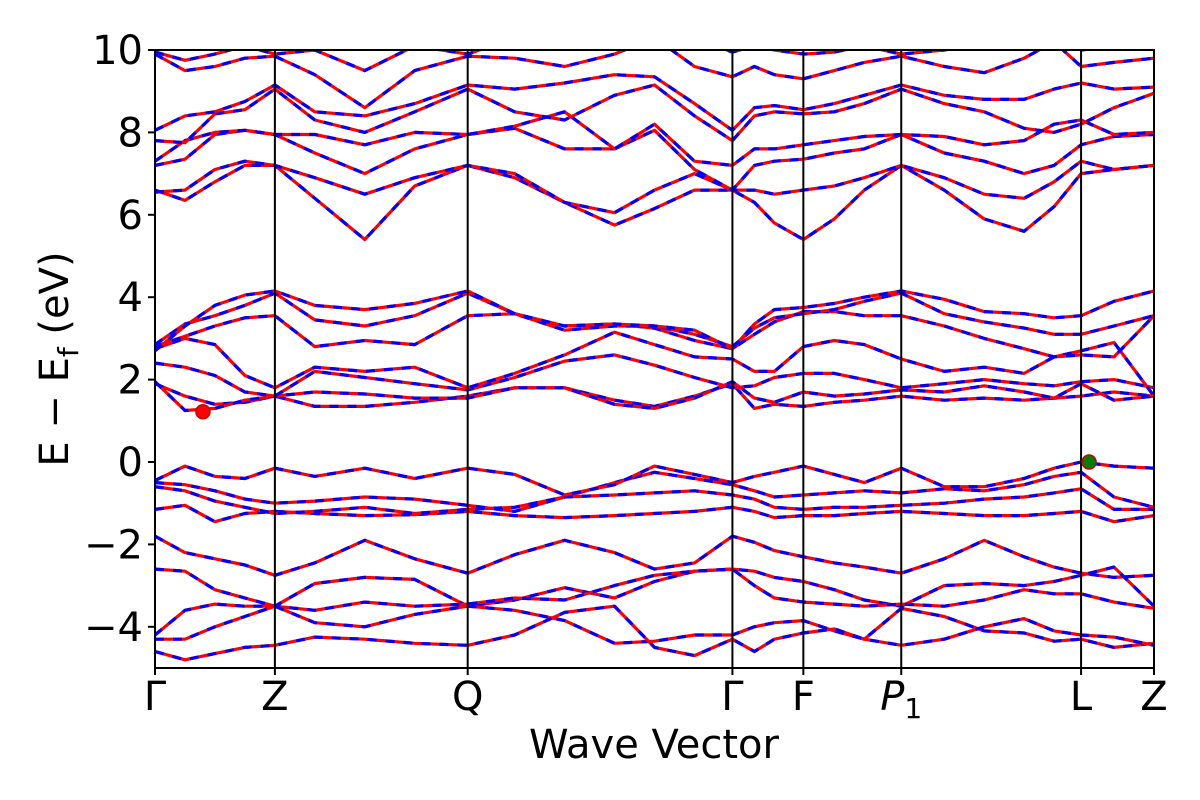  What do you see at coordinates (654, 375) in the screenshot?
I see `band-11-spin-down` at bounding box center [654, 375].